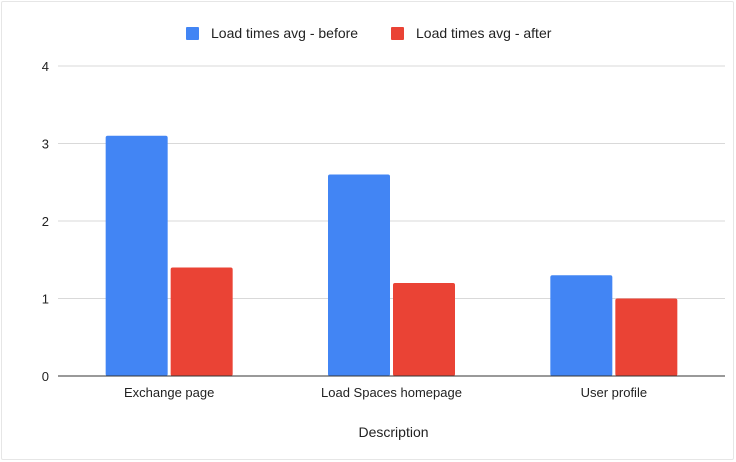  I want to click on legend-label: Load times avg - after, so click(484, 33).